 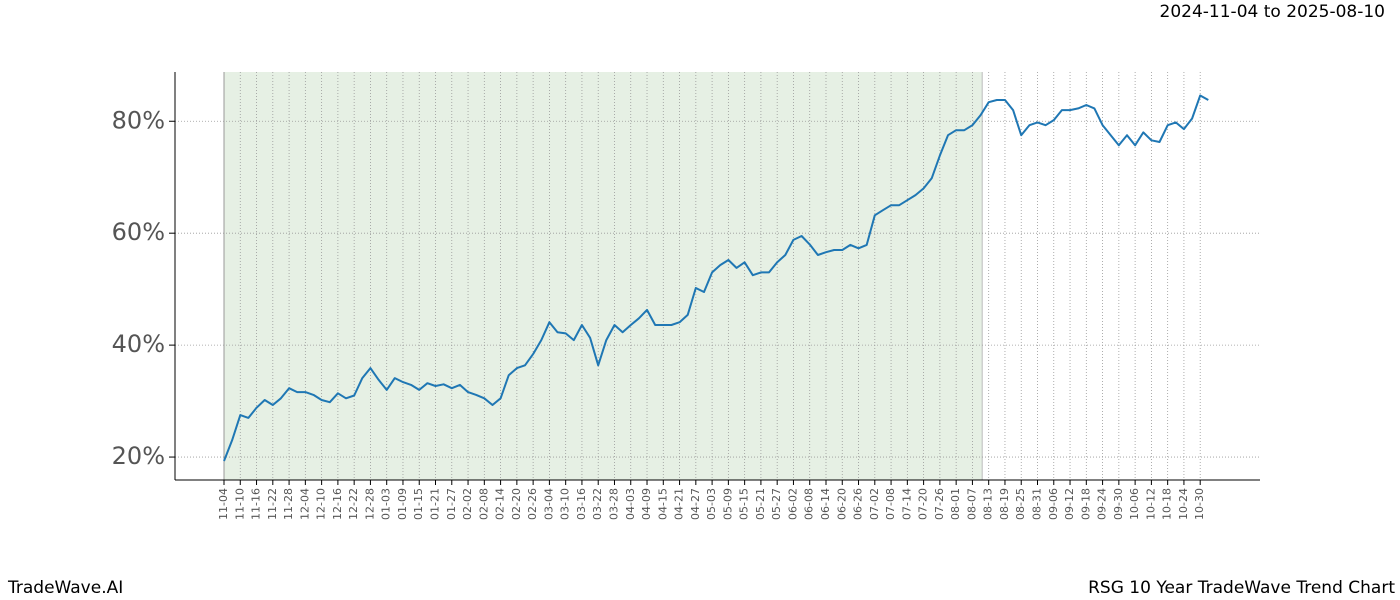 I want to click on x-tick-label: 06-26, so click(x=858, y=504).